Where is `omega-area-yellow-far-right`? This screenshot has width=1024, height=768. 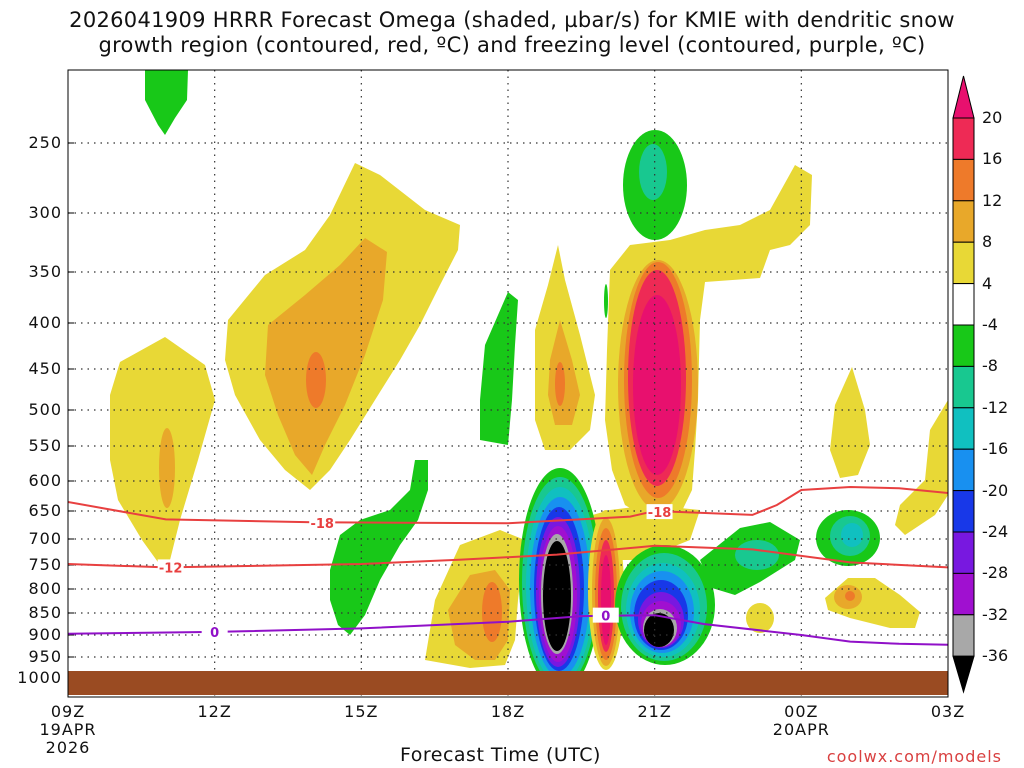
omega-area-yellow-far-right is located at coordinates (850, 422).